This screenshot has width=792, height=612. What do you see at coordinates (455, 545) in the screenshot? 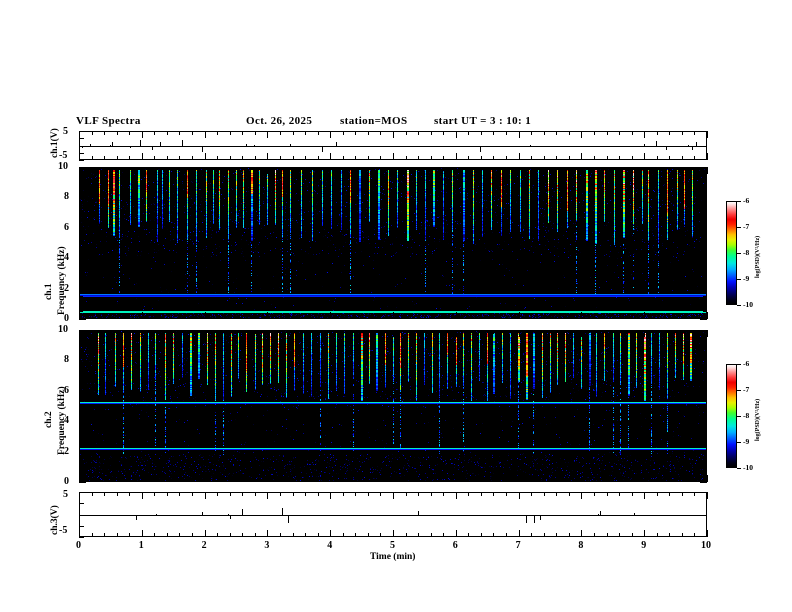
I see `x-tick-label: 6` at bounding box center [455, 545].